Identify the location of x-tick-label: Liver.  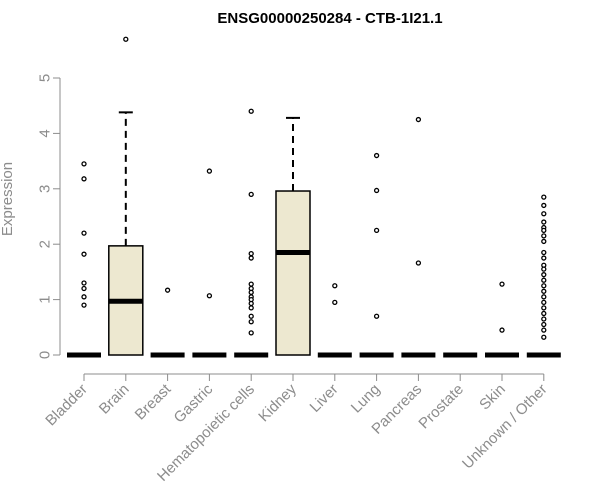
(324, 398).